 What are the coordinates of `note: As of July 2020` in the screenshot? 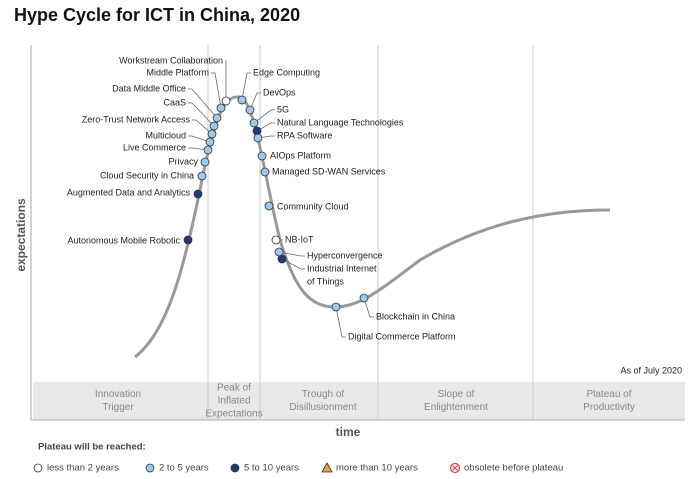 It's located at (651, 370).